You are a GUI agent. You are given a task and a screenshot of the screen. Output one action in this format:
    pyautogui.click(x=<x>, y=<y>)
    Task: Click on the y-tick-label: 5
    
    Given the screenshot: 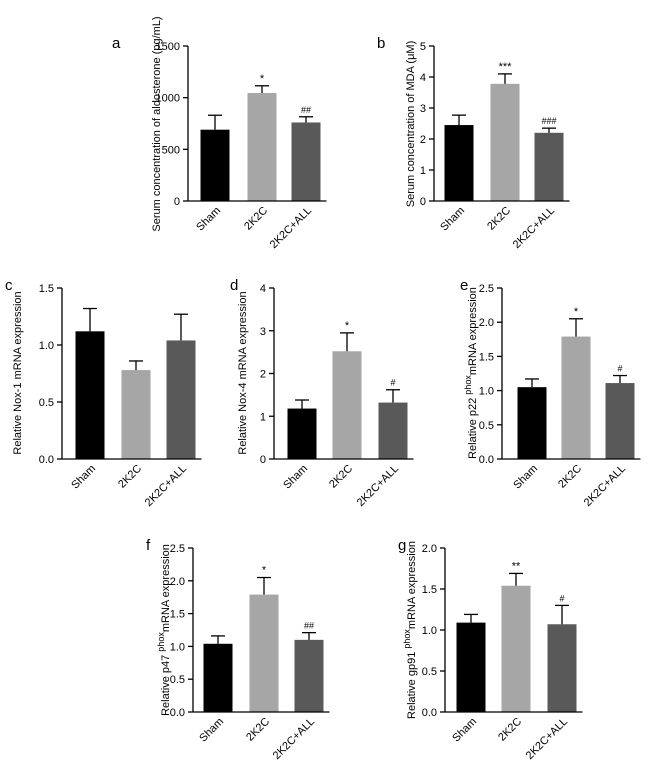 What is the action you would take?
    pyautogui.click(x=423, y=47)
    